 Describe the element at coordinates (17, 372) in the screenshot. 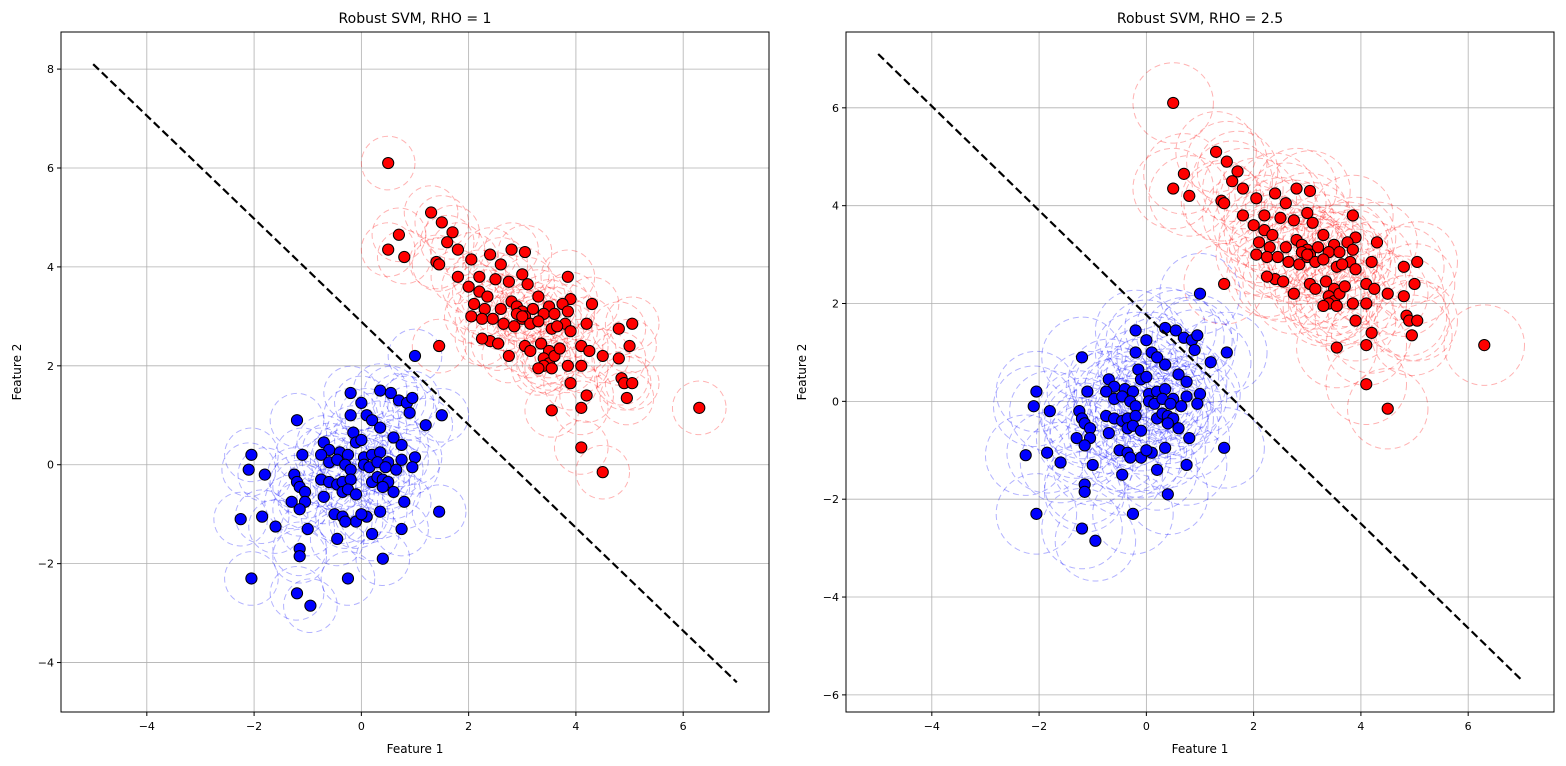

I see `y-axis-label: Feature 2` at that location.